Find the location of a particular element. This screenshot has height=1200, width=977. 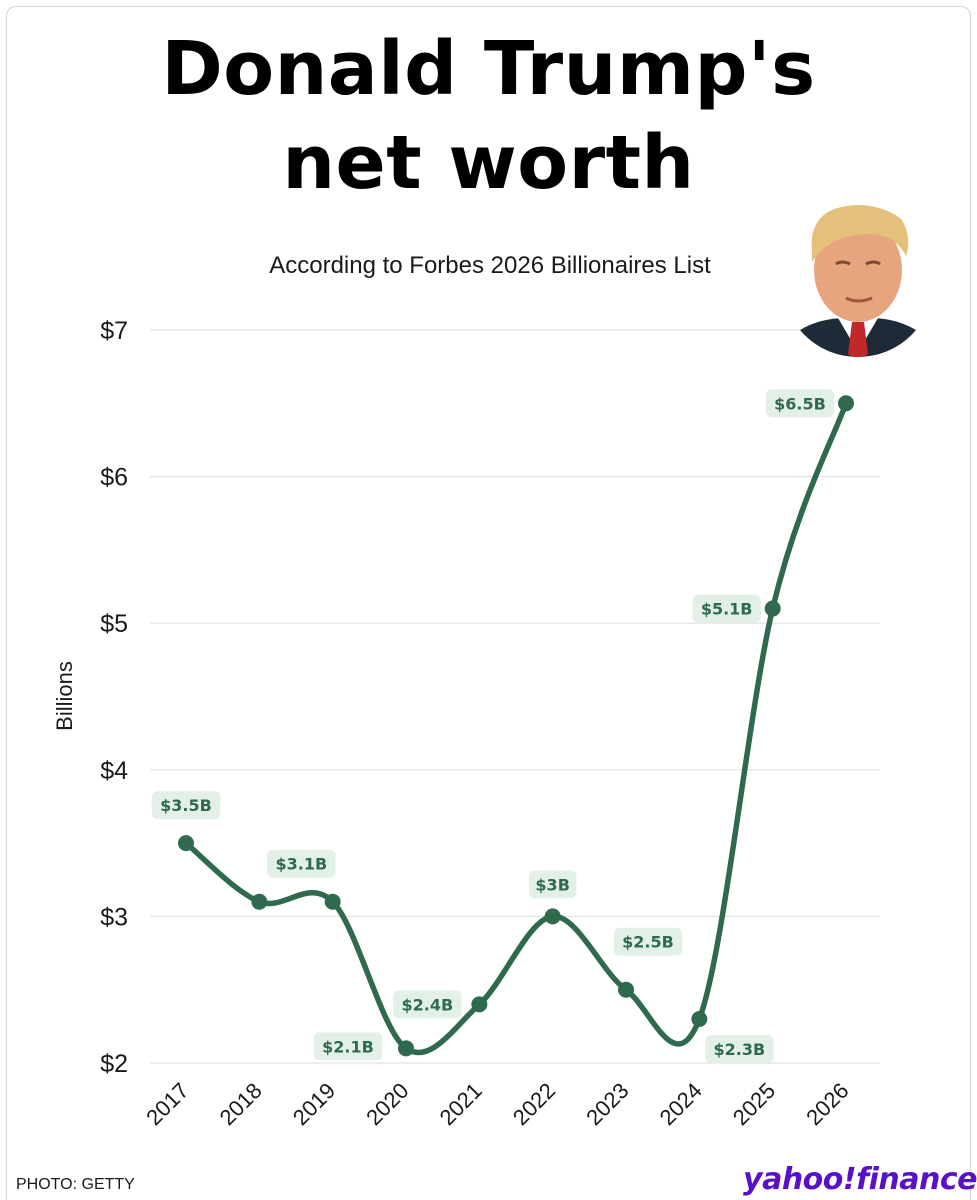

x-tick-label: 2021 is located at coordinates (461, 1104).